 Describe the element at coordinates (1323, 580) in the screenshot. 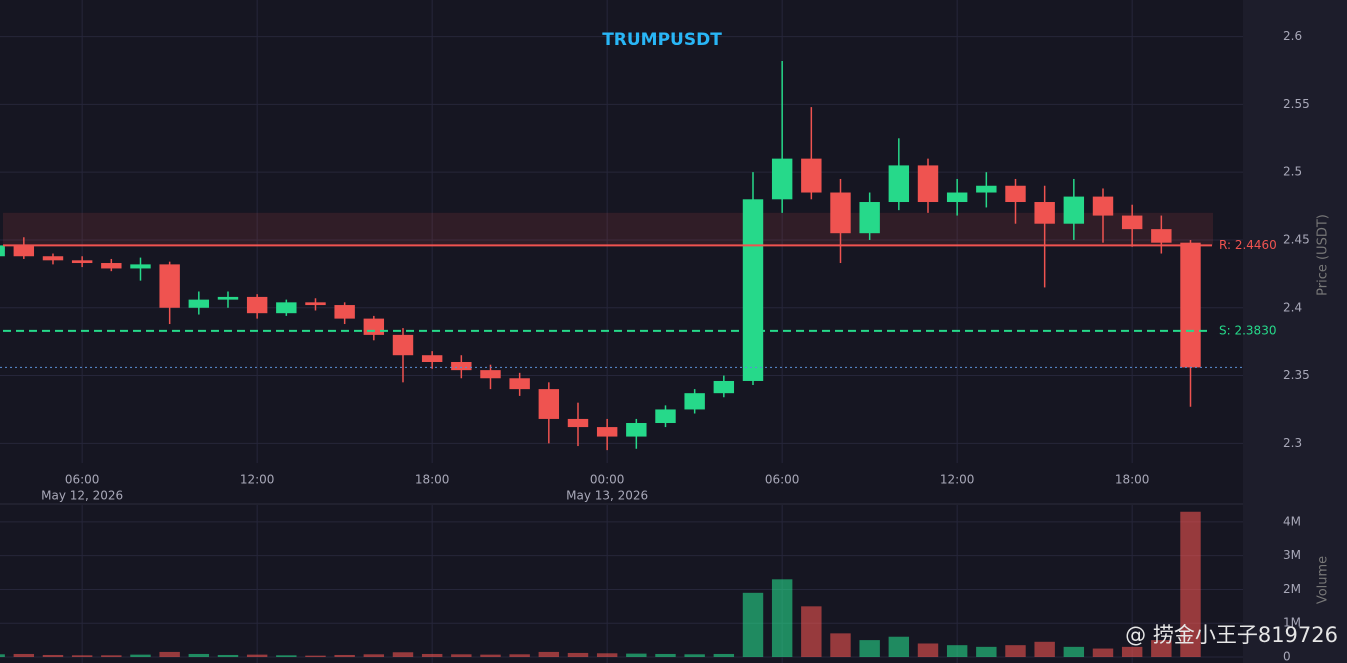

I see `y2-axis-label: Volume` at that location.